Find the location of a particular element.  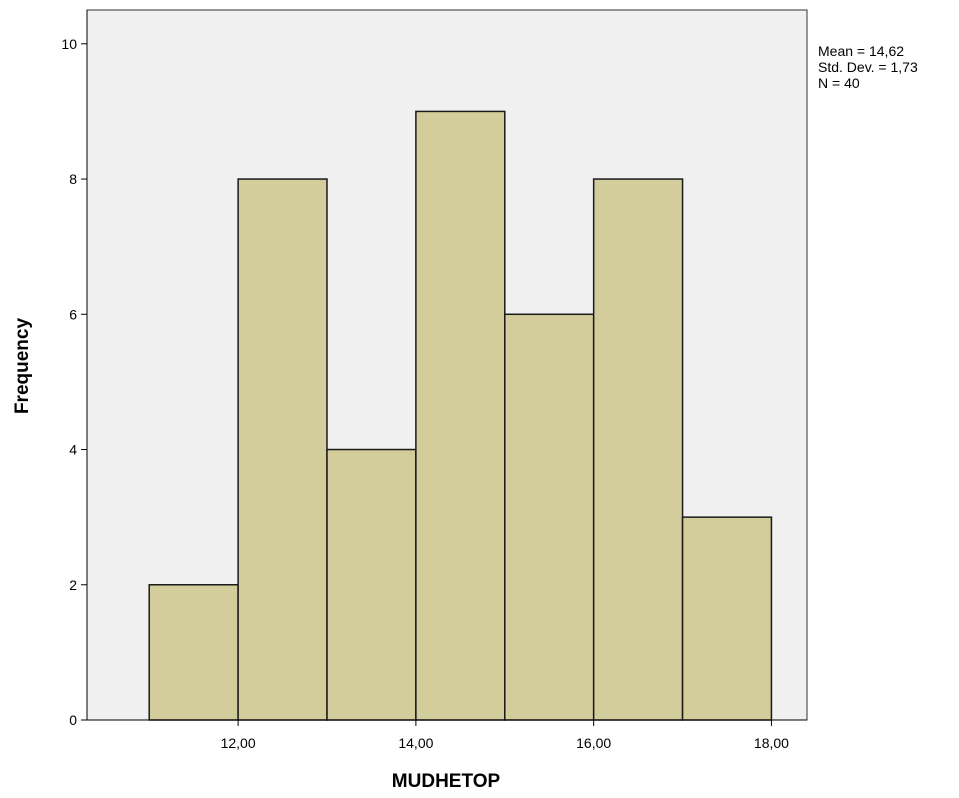

y-axis: 0 2 4 6 8 10 is located at coordinates (74, 369).